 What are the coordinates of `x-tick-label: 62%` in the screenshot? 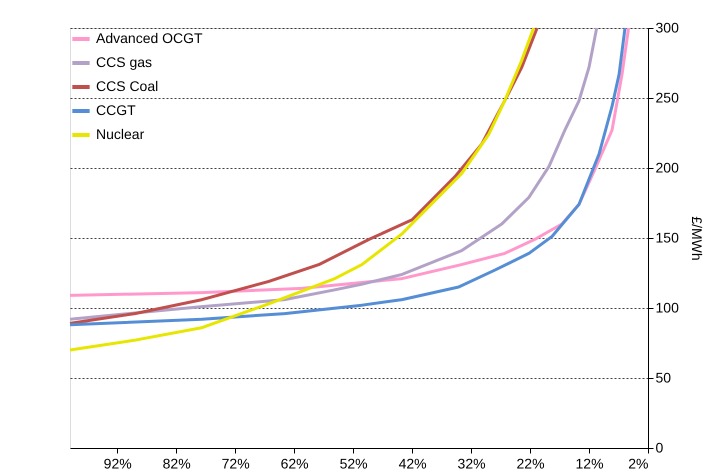 It's located at (294, 464).